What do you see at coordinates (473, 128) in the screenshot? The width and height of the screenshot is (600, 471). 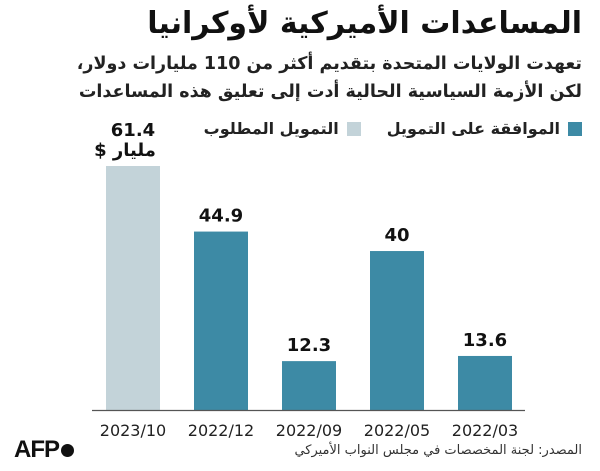 I see `legend-label-approved: الموافقة على التمويل` at bounding box center [473, 128].